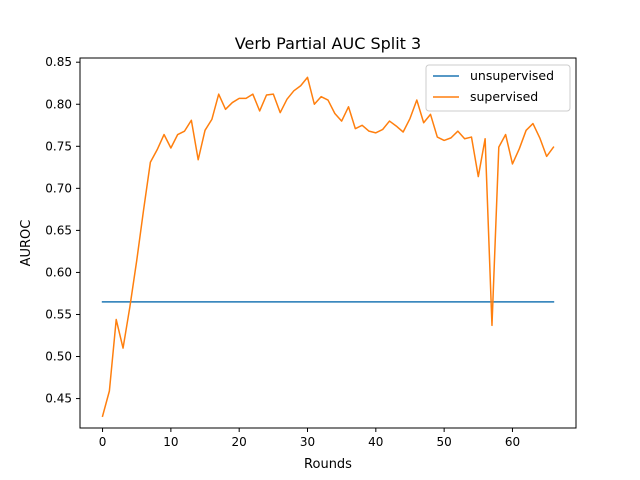 The width and height of the screenshot is (640, 480). Describe the element at coordinates (512, 75) in the screenshot. I see `legend-label-unsupervised: unsupervised` at that location.